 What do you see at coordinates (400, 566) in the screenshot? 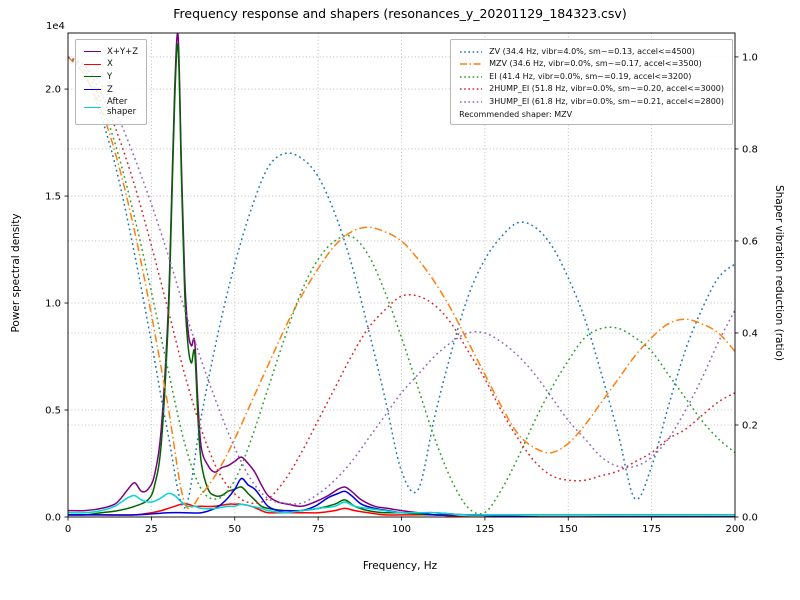
I see `x-axis-label: Frequency, Hz` at bounding box center [400, 566].